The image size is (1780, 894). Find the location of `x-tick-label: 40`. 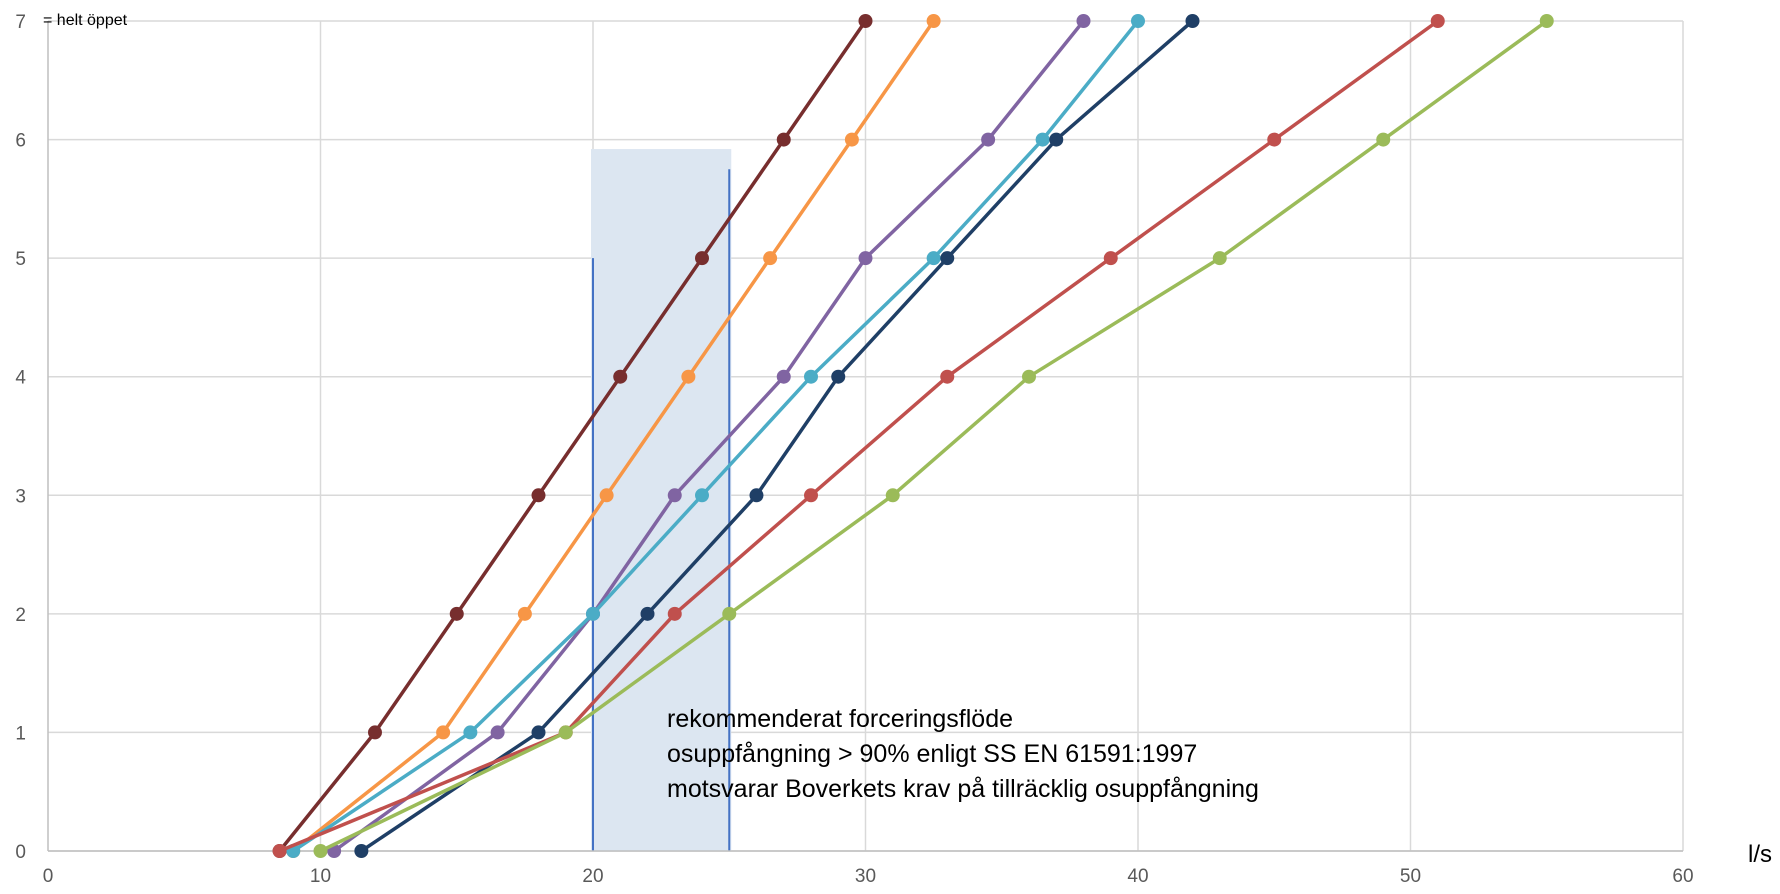

x-tick-label: 40 is located at coordinates (1137, 876).